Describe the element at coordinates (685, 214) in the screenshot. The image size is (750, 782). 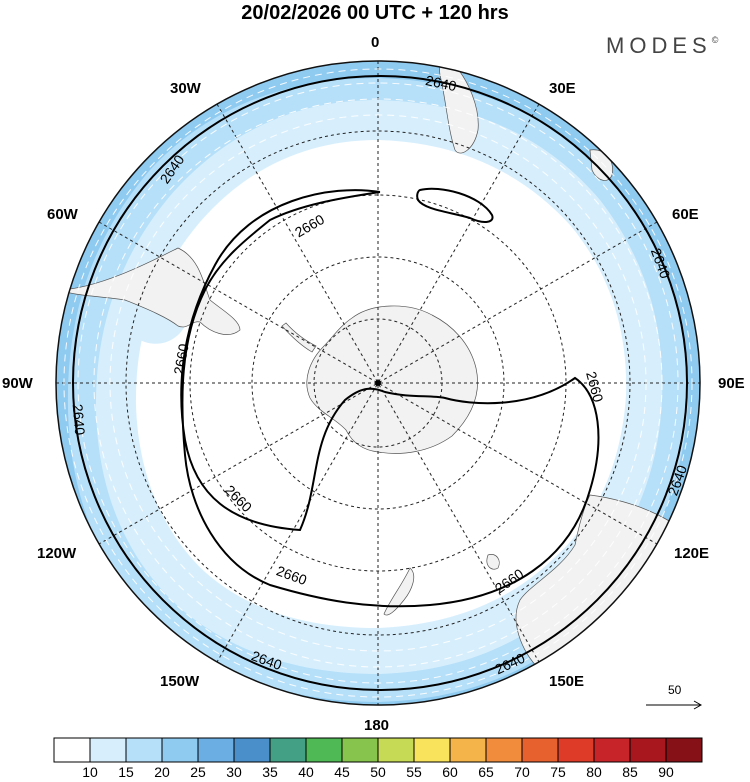
I see `lon-label-60e: 60E` at that location.